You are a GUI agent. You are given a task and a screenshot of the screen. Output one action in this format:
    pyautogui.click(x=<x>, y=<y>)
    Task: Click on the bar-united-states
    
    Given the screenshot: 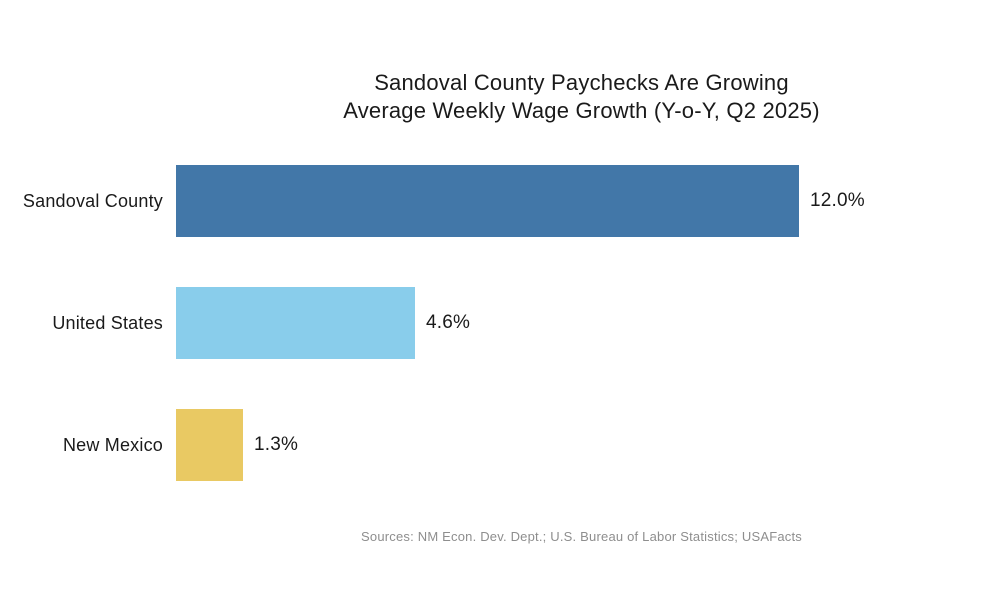 What is the action you would take?
    pyautogui.click(x=295, y=323)
    